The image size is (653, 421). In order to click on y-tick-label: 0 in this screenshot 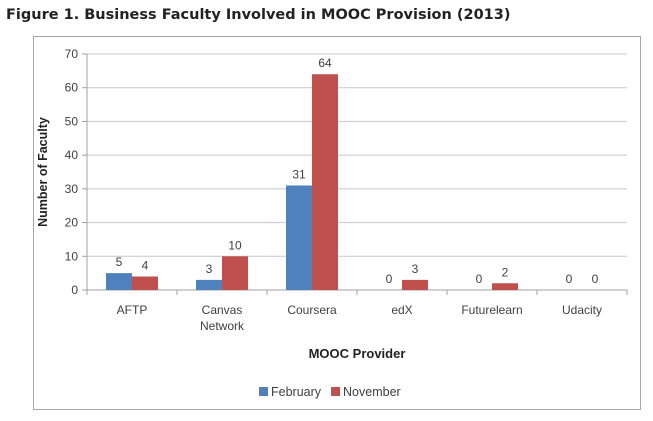, I will do `click(74, 290)`.